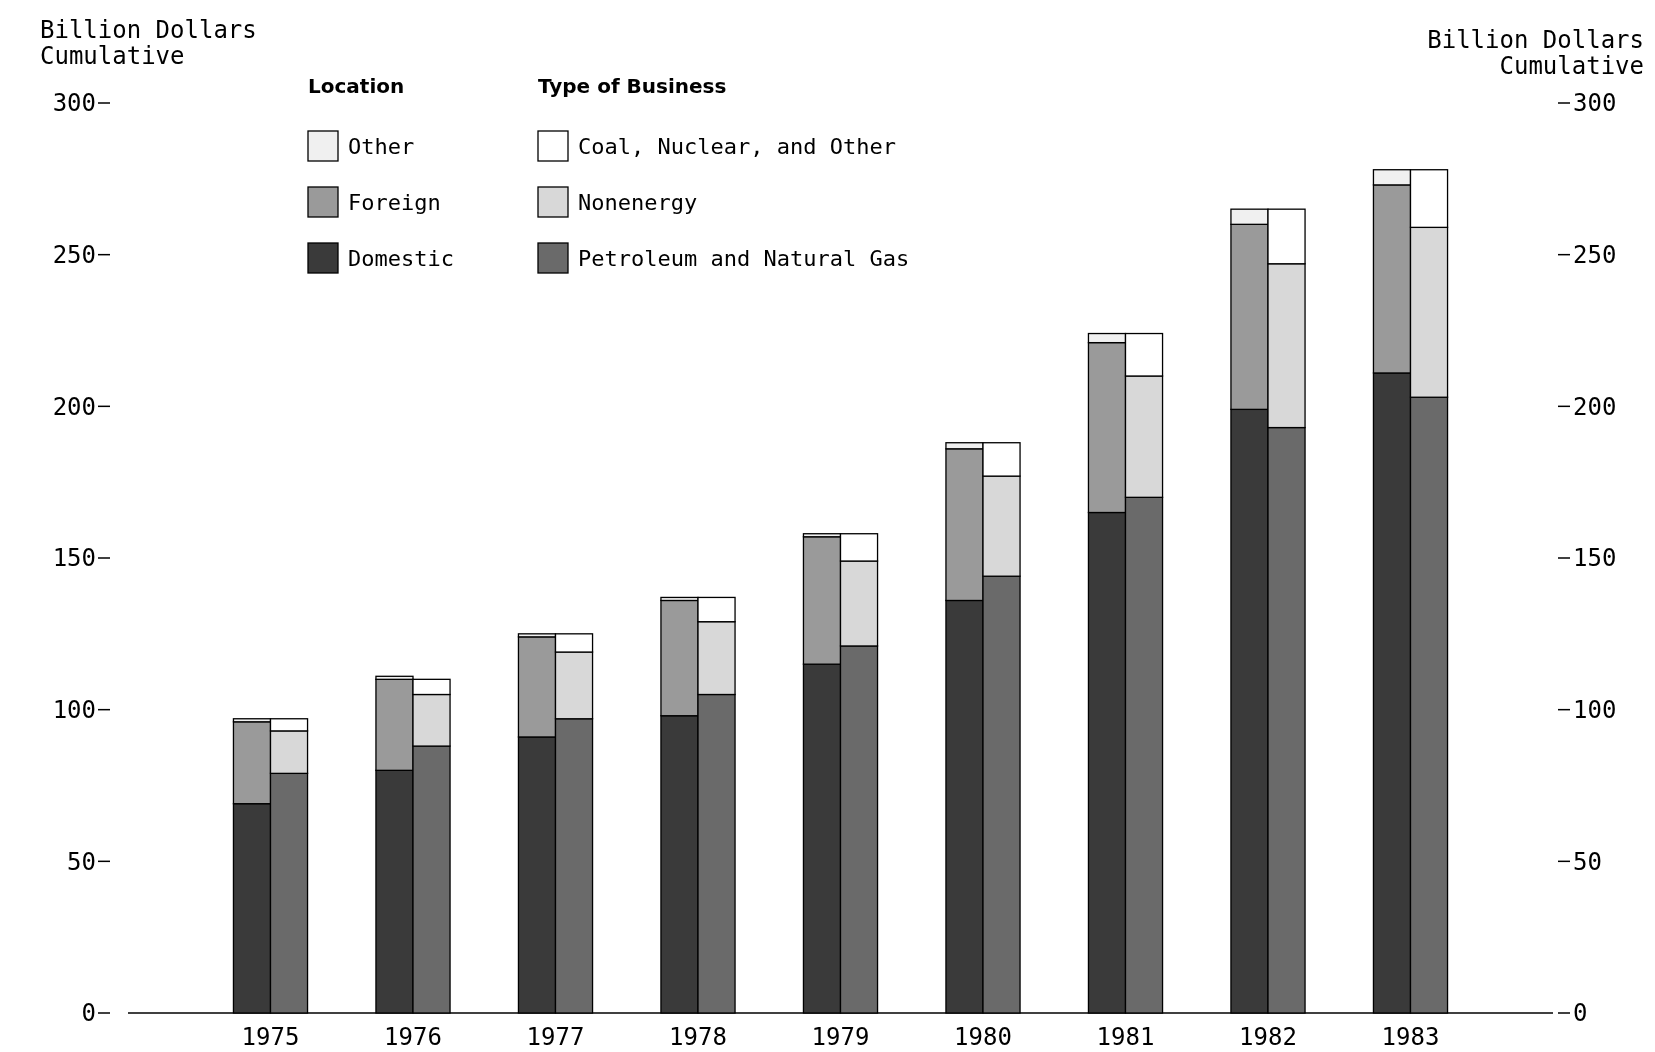 Image resolution: width=1655 pixels, height=1052 pixels. What do you see at coordinates (1580, 1013) in the screenshot?
I see `y2-tick-label: 0` at bounding box center [1580, 1013].